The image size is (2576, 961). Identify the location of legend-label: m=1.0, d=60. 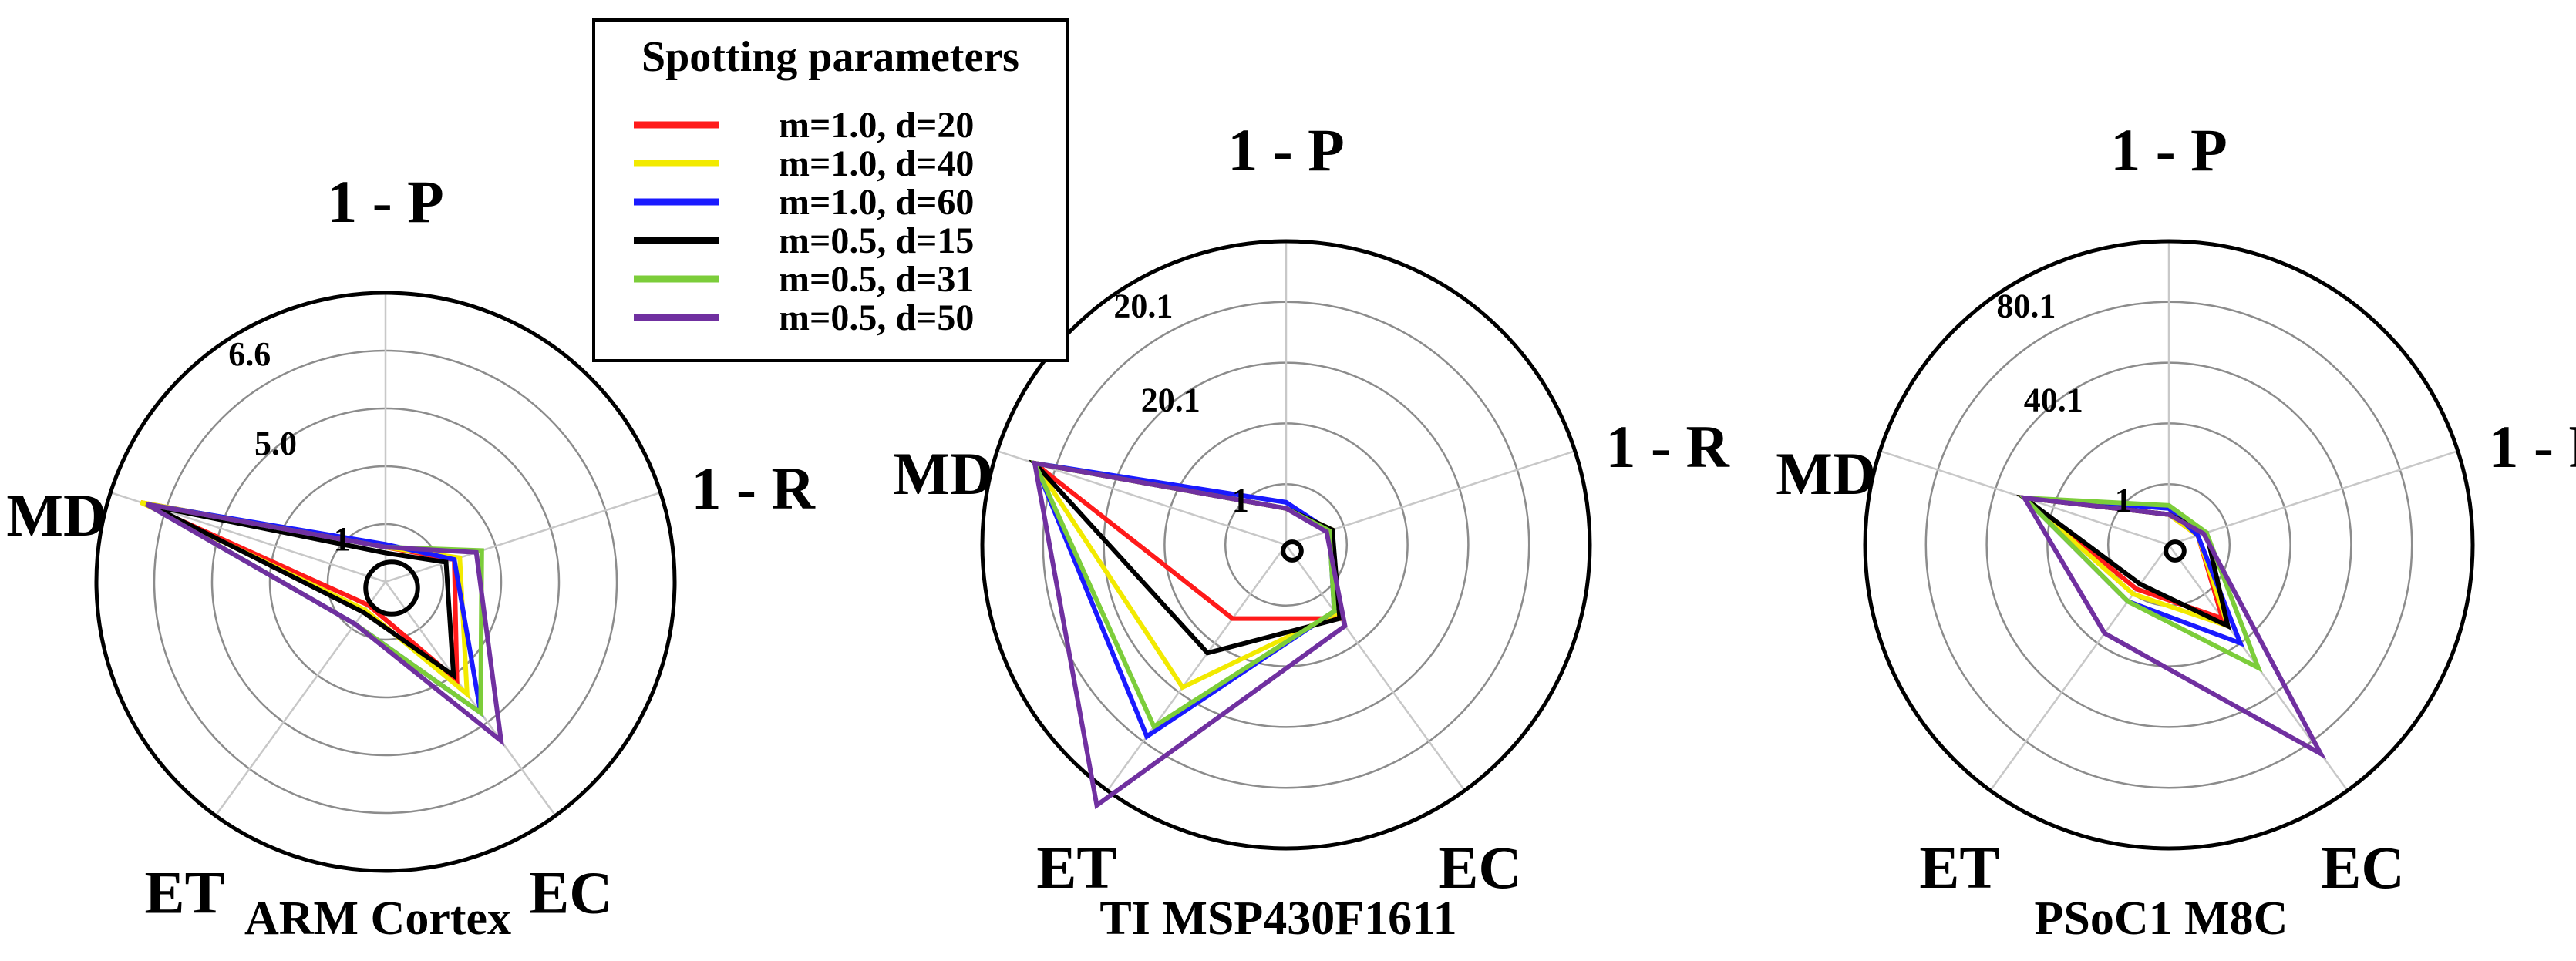
(877, 202).